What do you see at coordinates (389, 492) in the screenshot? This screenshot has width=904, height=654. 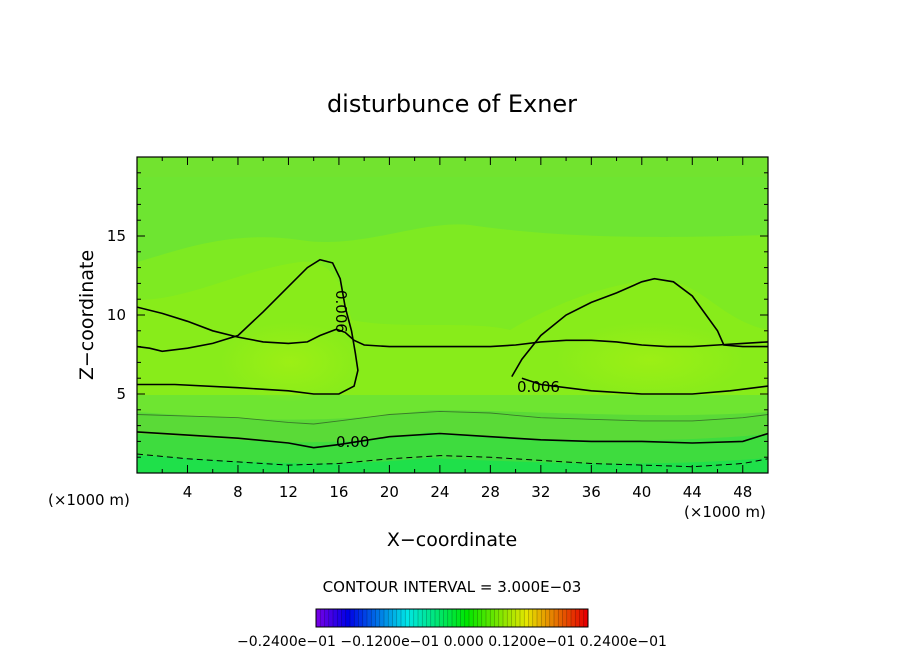 I see `x-tick-label: 20` at bounding box center [389, 492].